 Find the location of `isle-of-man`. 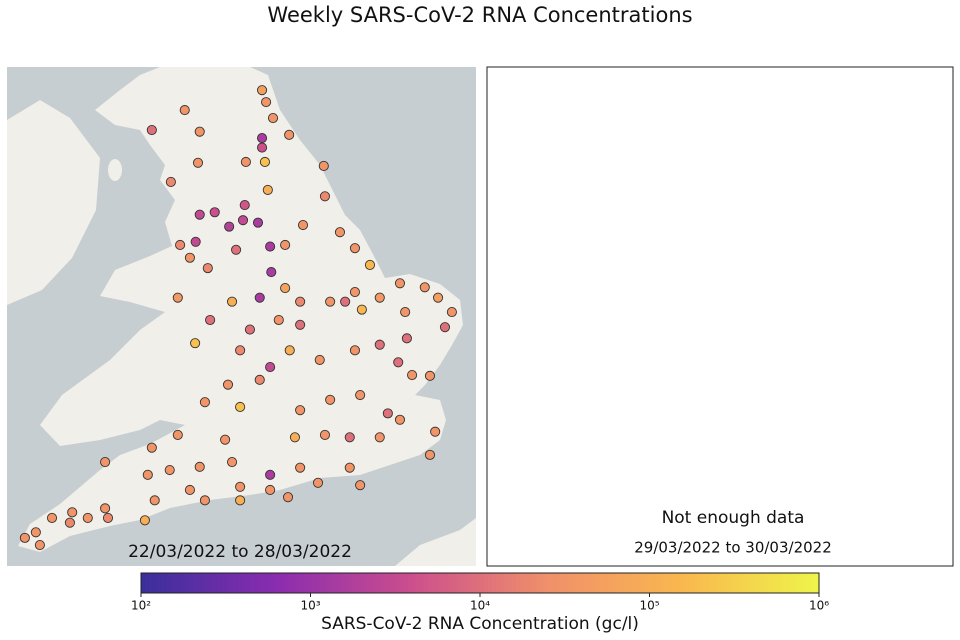

isle-of-man is located at coordinates (115, 170).